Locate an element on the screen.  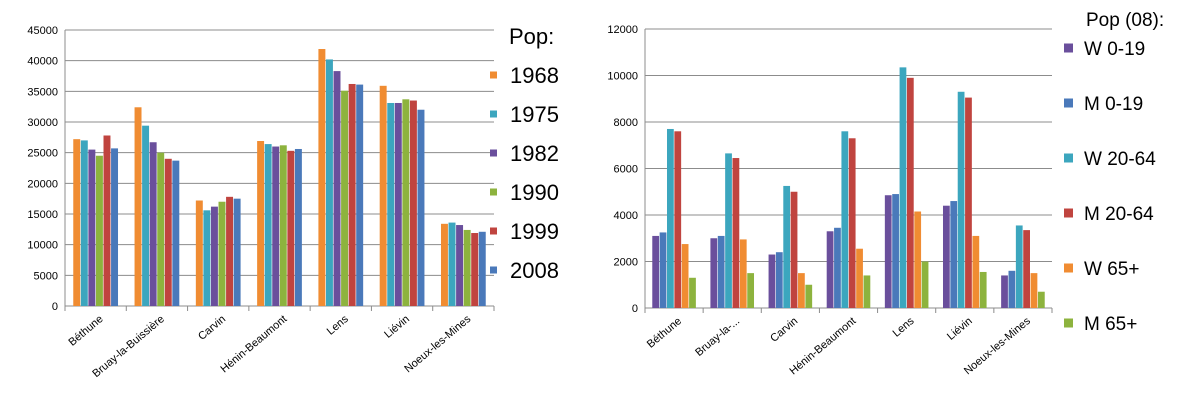
x-category-label: Béthune is located at coordinates (664, 333).